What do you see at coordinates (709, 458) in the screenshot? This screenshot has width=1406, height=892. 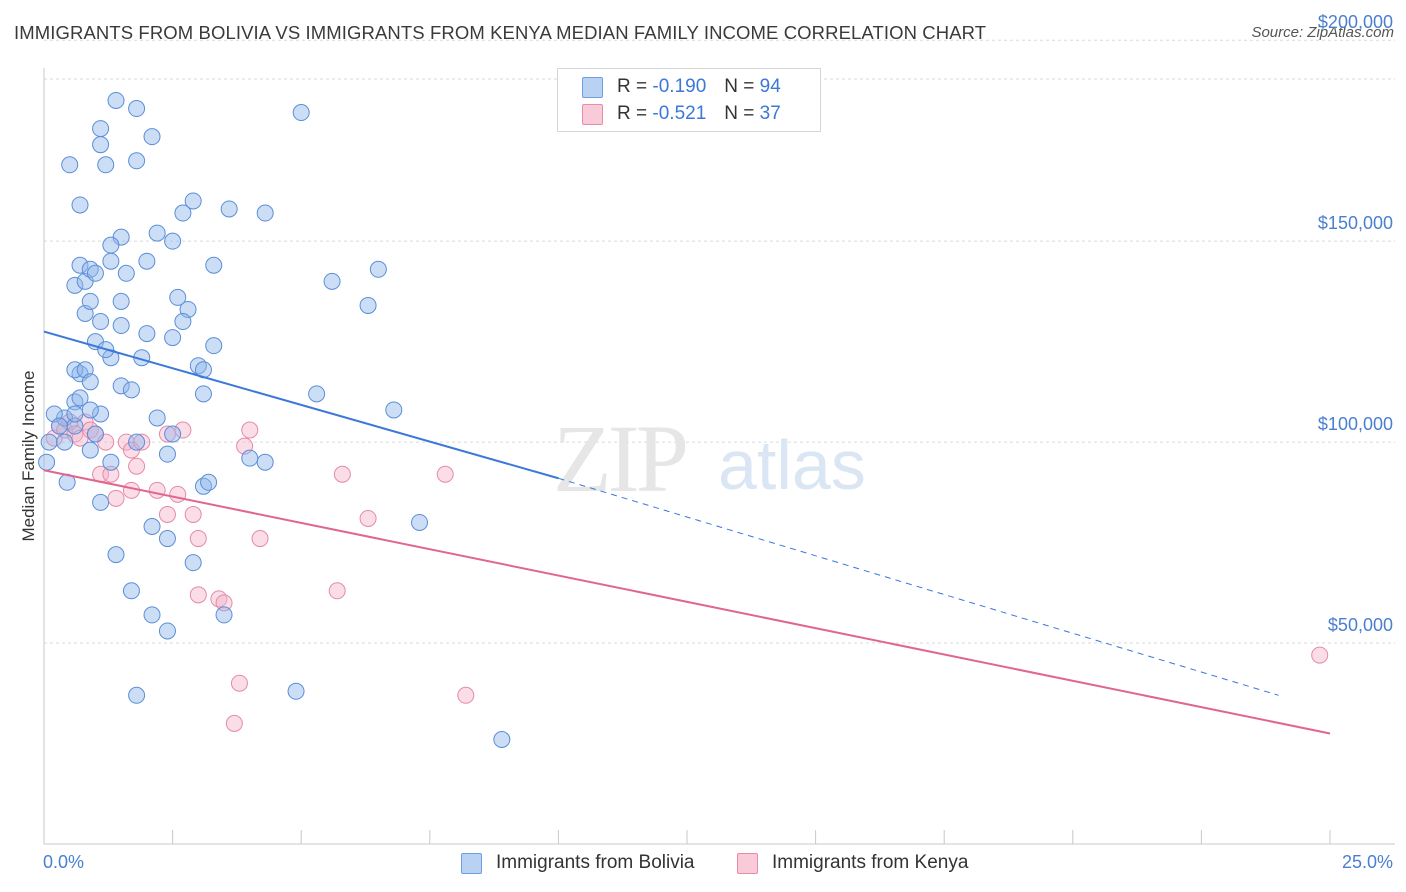 I see `watermark: ZIP atlas` at bounding box center [709, 458].